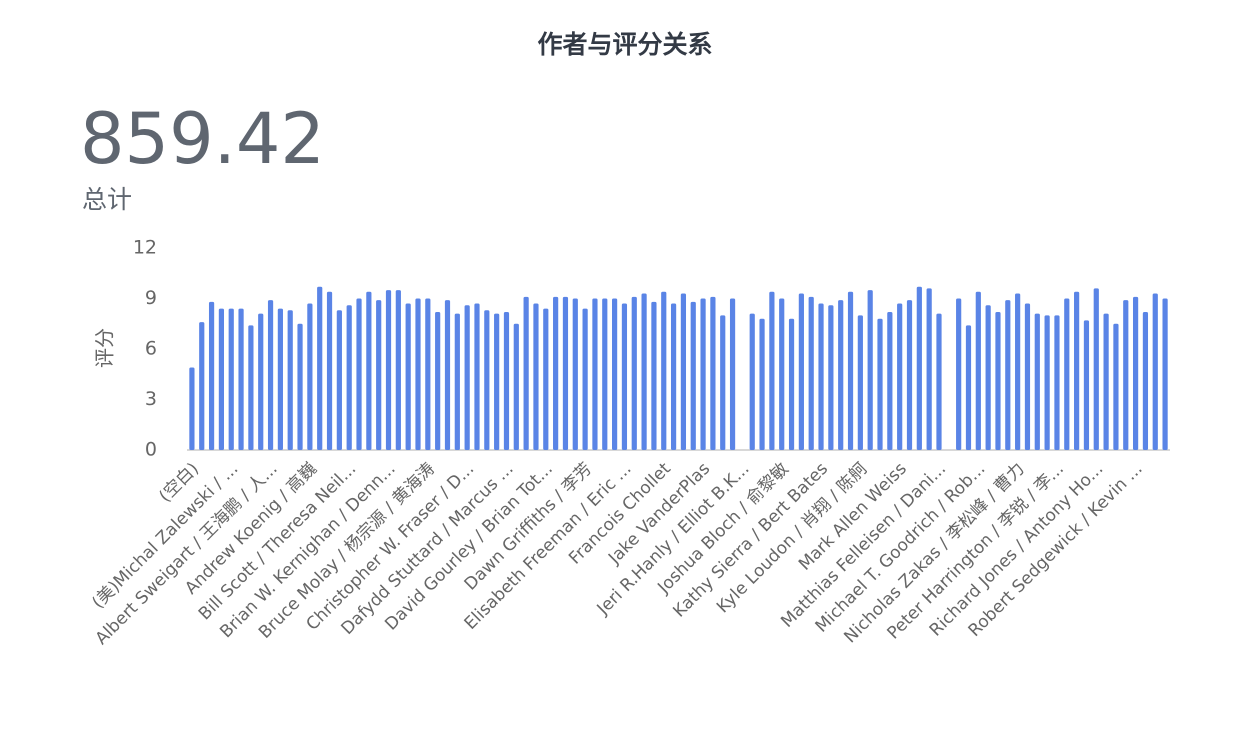  Describe the element at coordinates (151, 450) in the screenshot. I see `y-tick-label: 0` at that location.